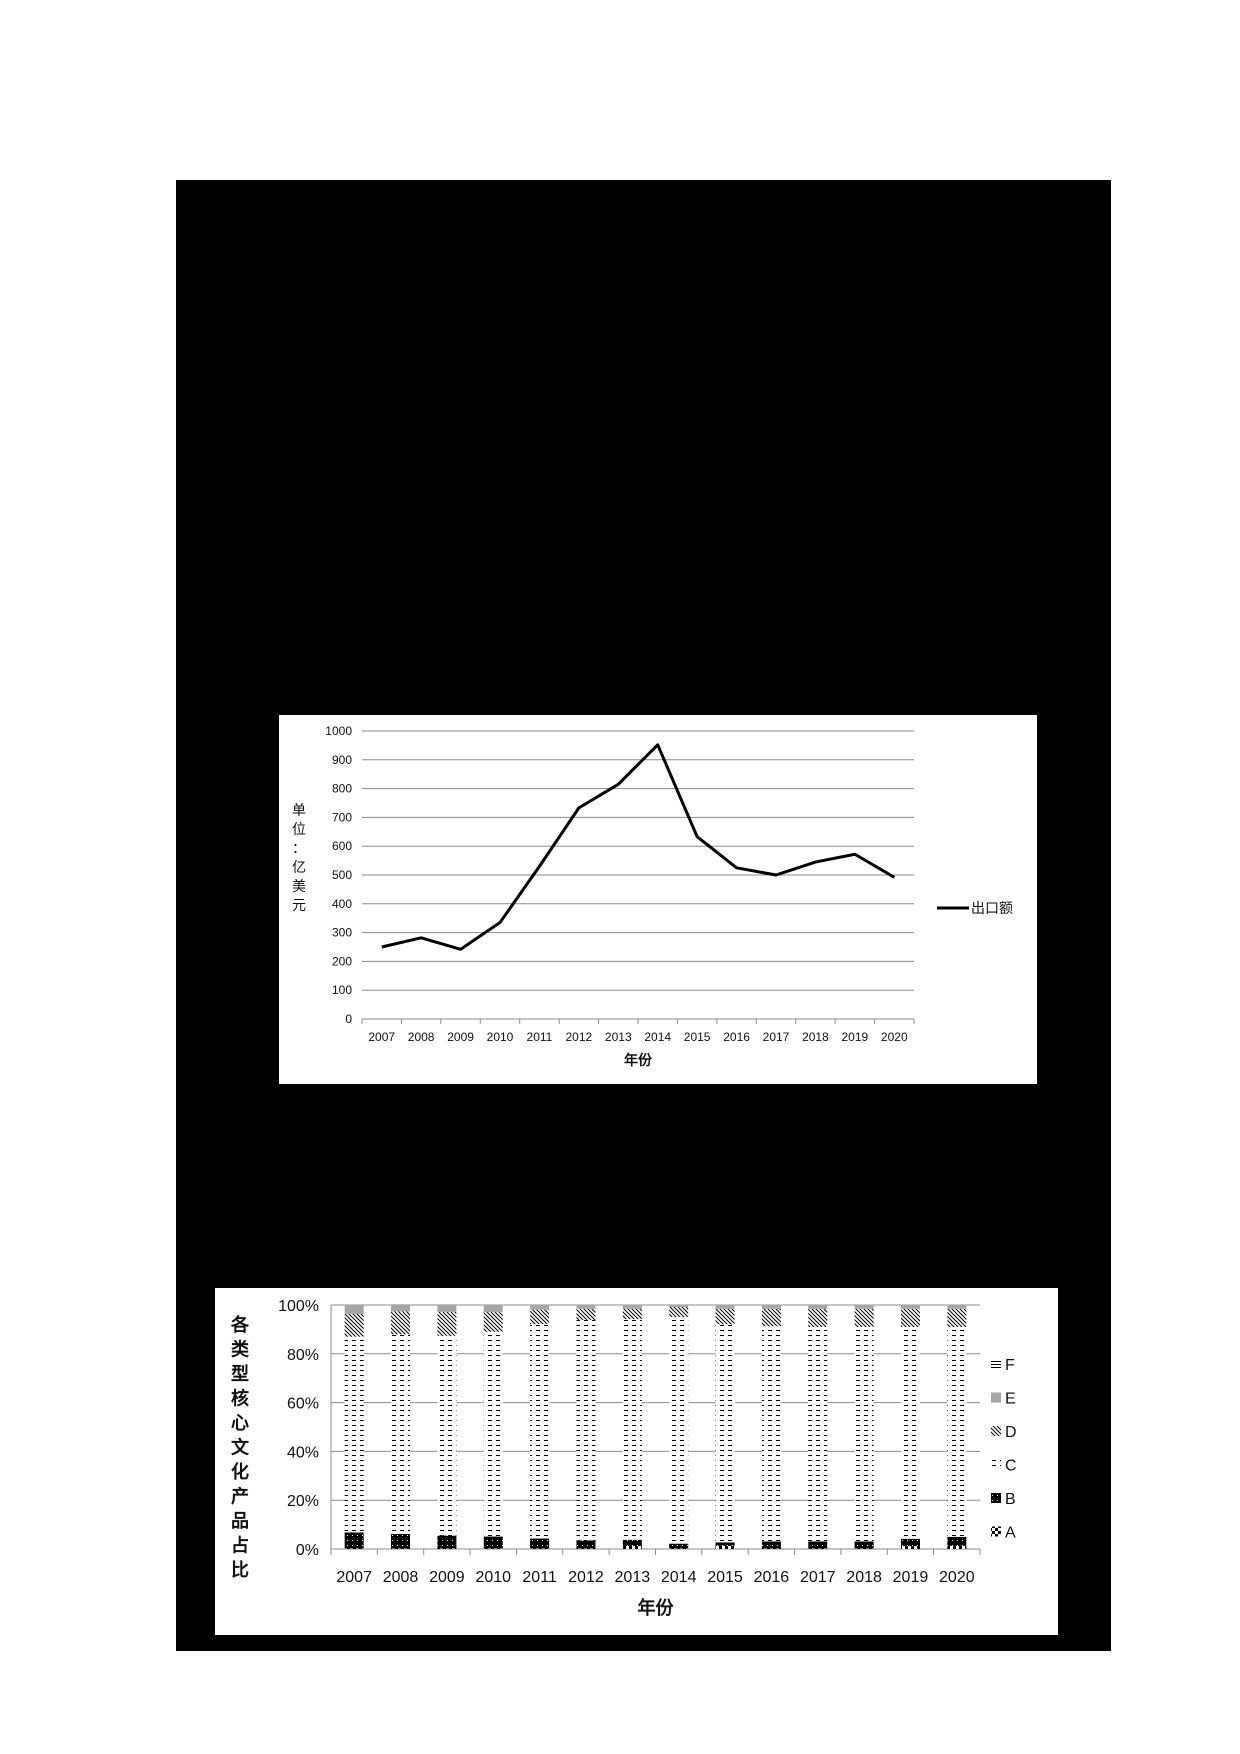  Describe the element at coordinates (342, 933) in the screenshot. I see `y-tick-label: 300` at that location.